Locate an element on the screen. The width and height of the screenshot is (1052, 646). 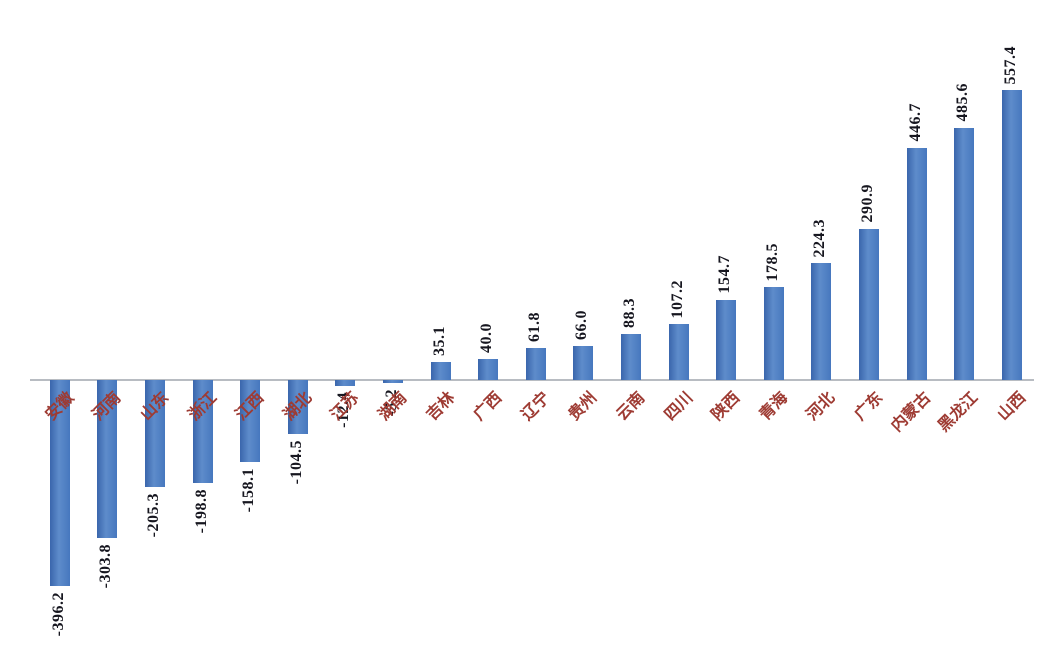
bar-value-label: 154.7 is located at coordinates (725, 274).